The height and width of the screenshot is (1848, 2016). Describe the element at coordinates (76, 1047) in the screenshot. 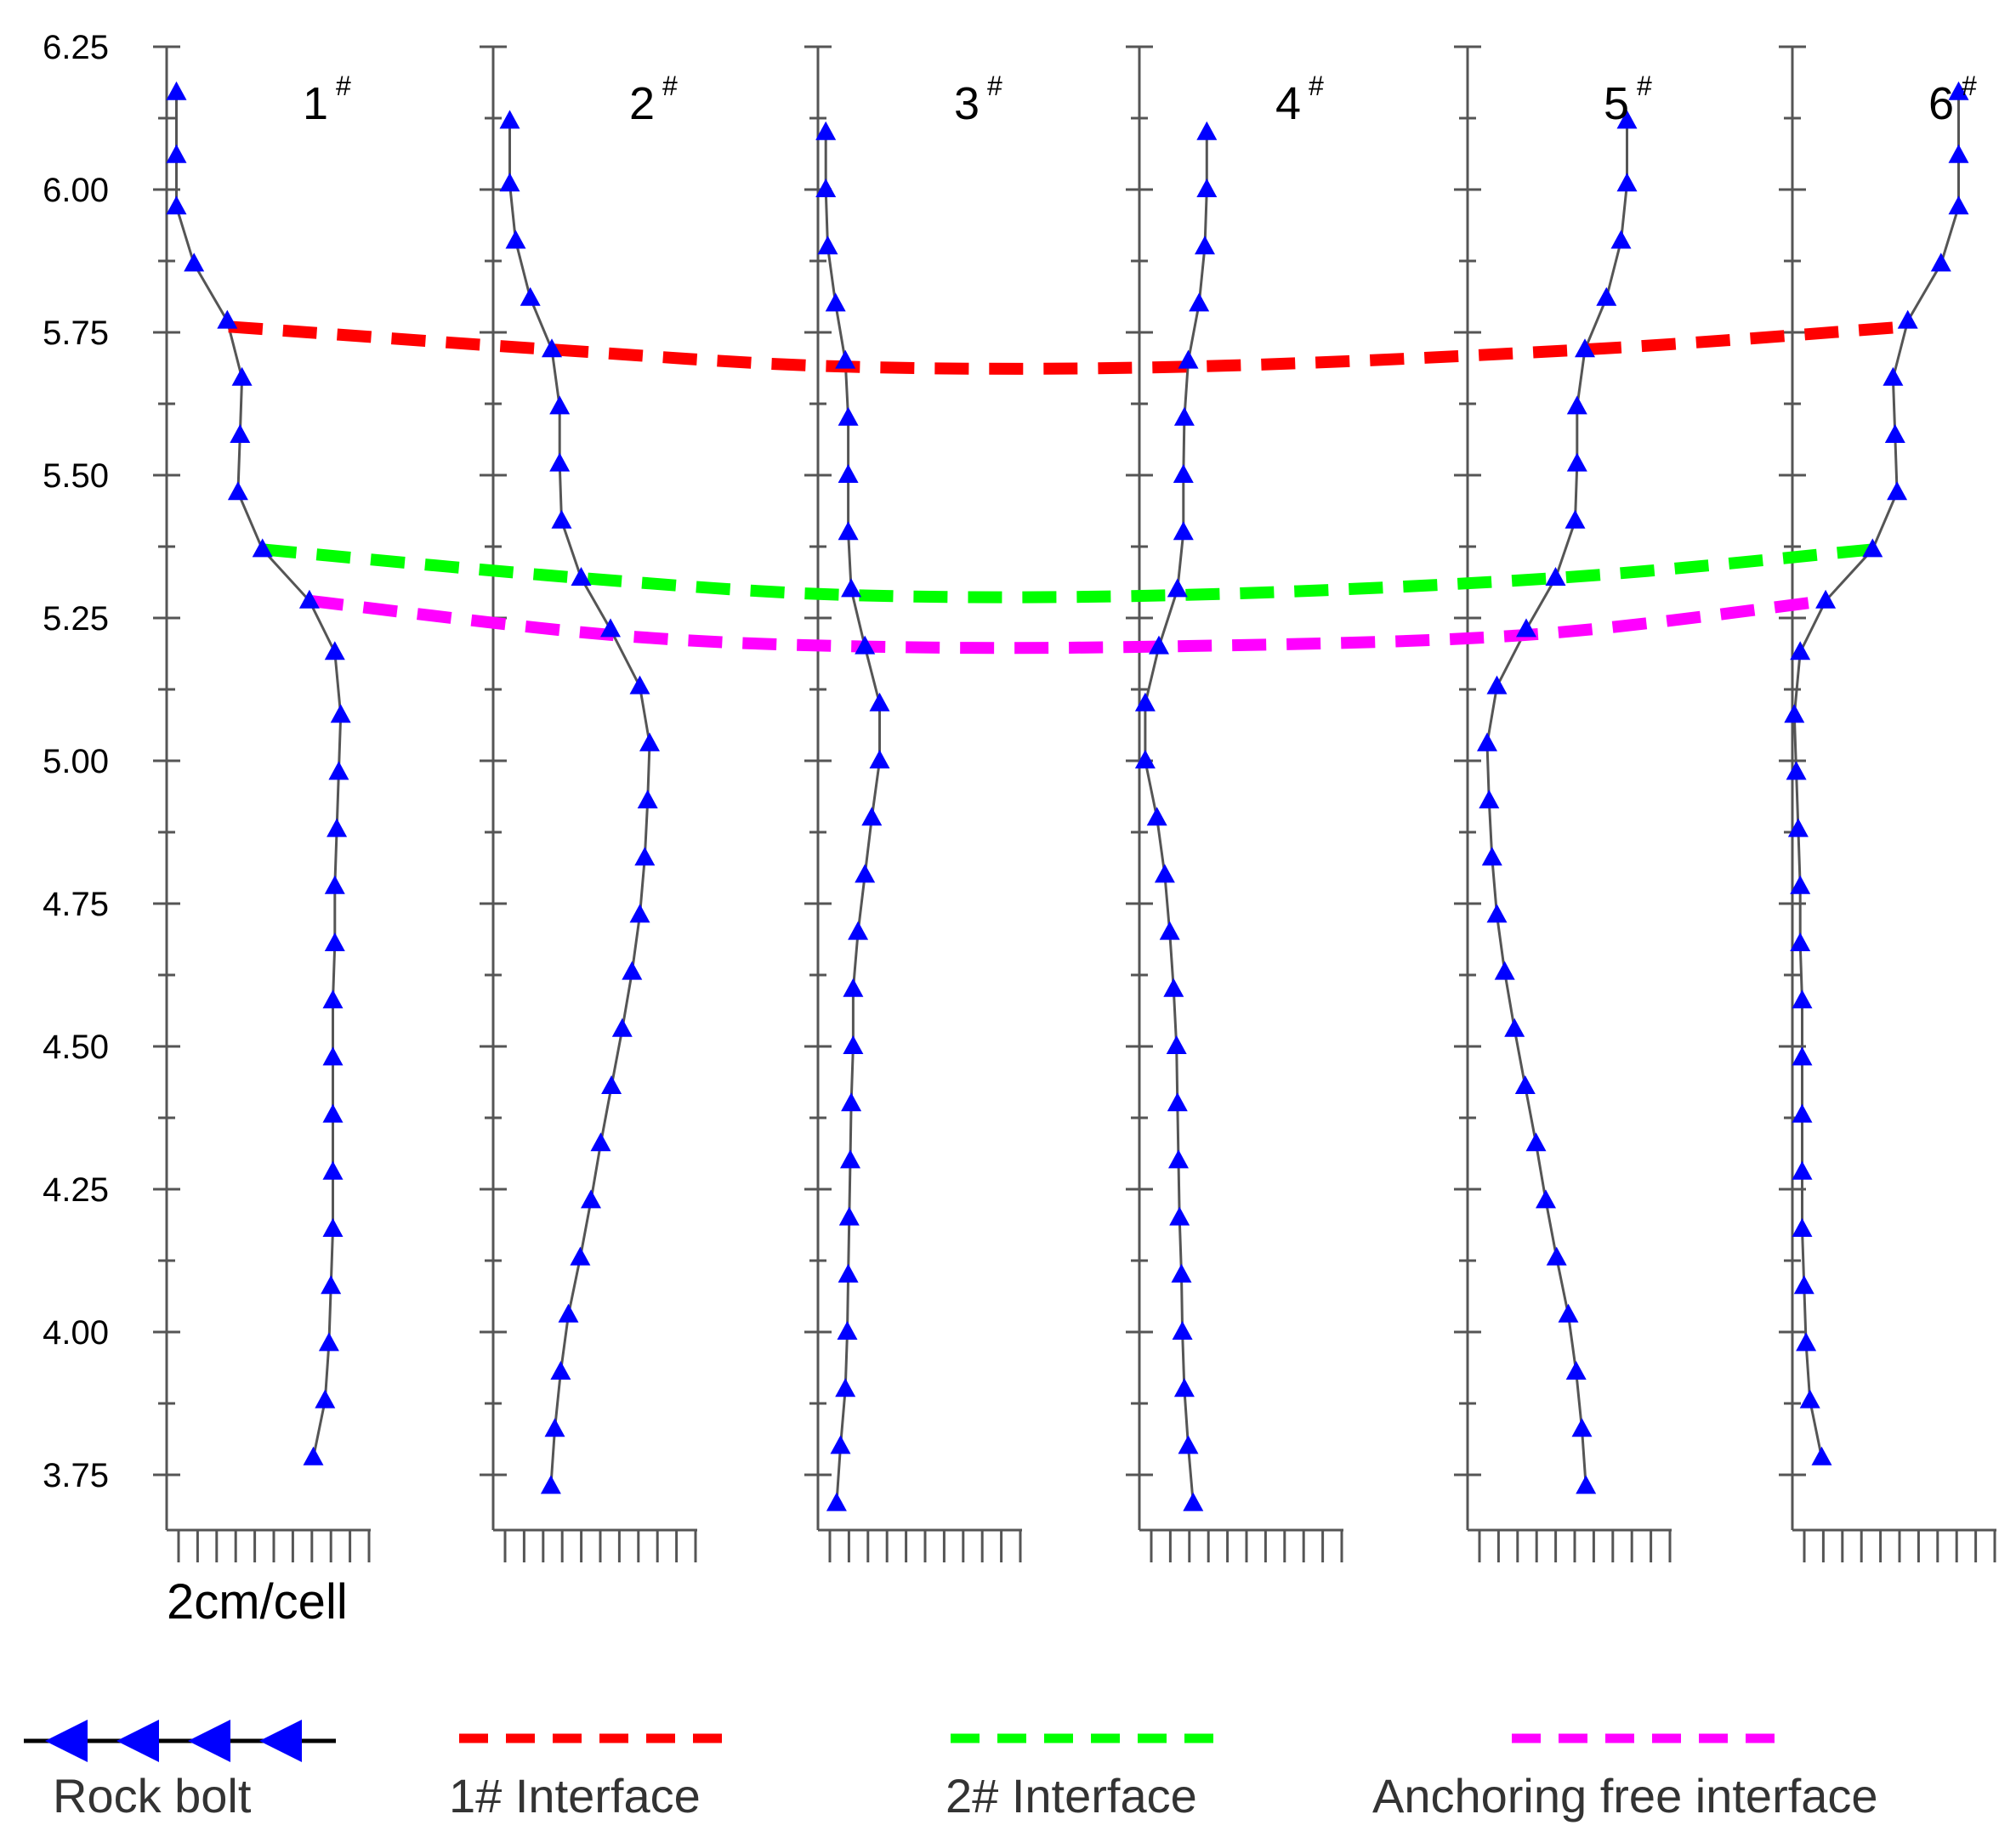

I see `y-tick-label: 4.50` at that location.